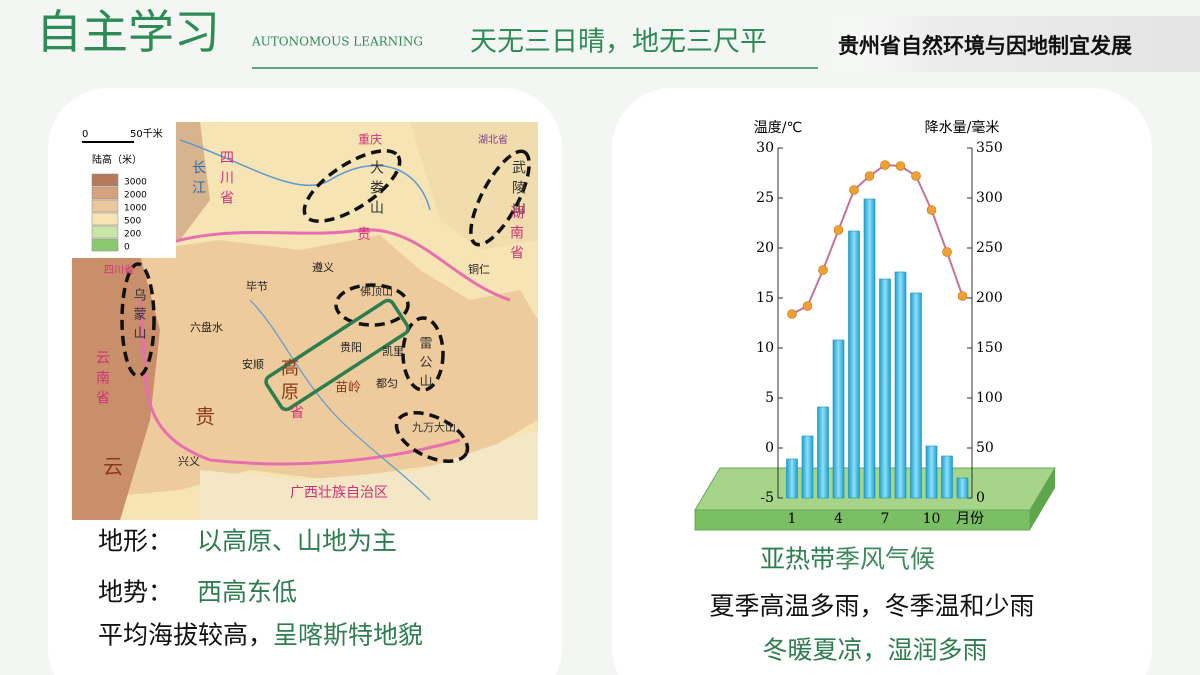  I want to click on map-label: 大娄山, so click(376, 190).